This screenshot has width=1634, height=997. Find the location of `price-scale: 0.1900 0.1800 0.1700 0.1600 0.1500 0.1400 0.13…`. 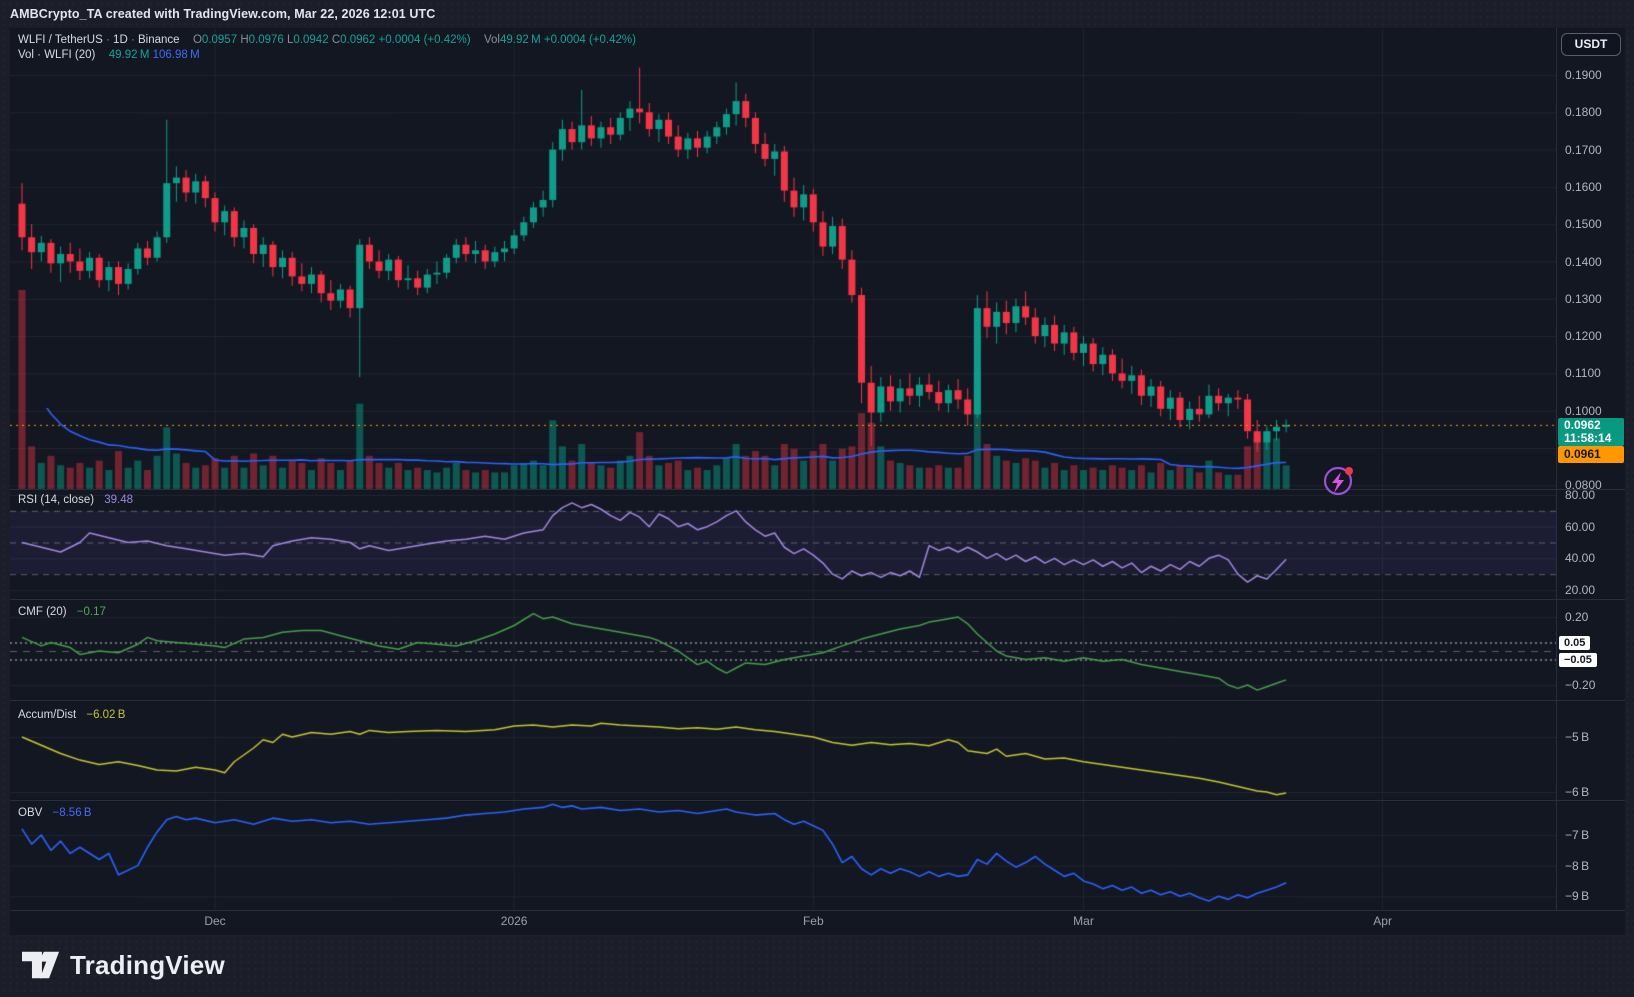

price-scale: 0.1900 0.1800 0.1700 0.1600 0.1500 0.1400 0.13… is located at coordinates (1591, 469).